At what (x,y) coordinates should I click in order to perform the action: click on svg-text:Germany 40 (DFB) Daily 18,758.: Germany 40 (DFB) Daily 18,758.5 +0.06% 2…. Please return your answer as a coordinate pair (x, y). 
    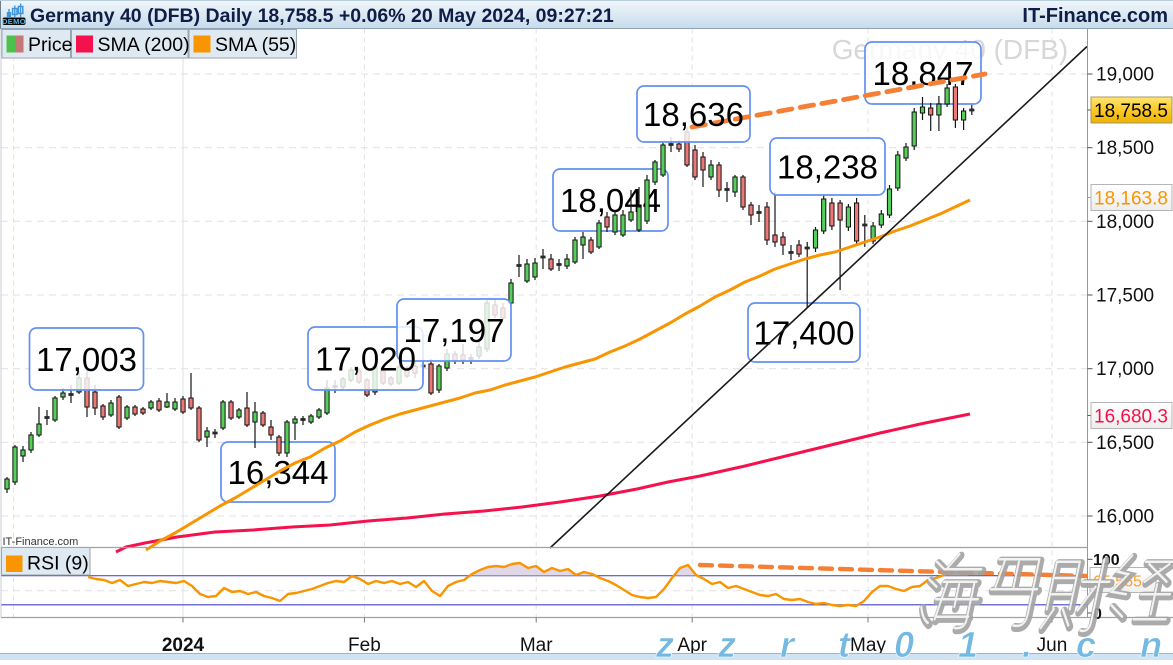
    Looking at the image, I should click on (322, 16).